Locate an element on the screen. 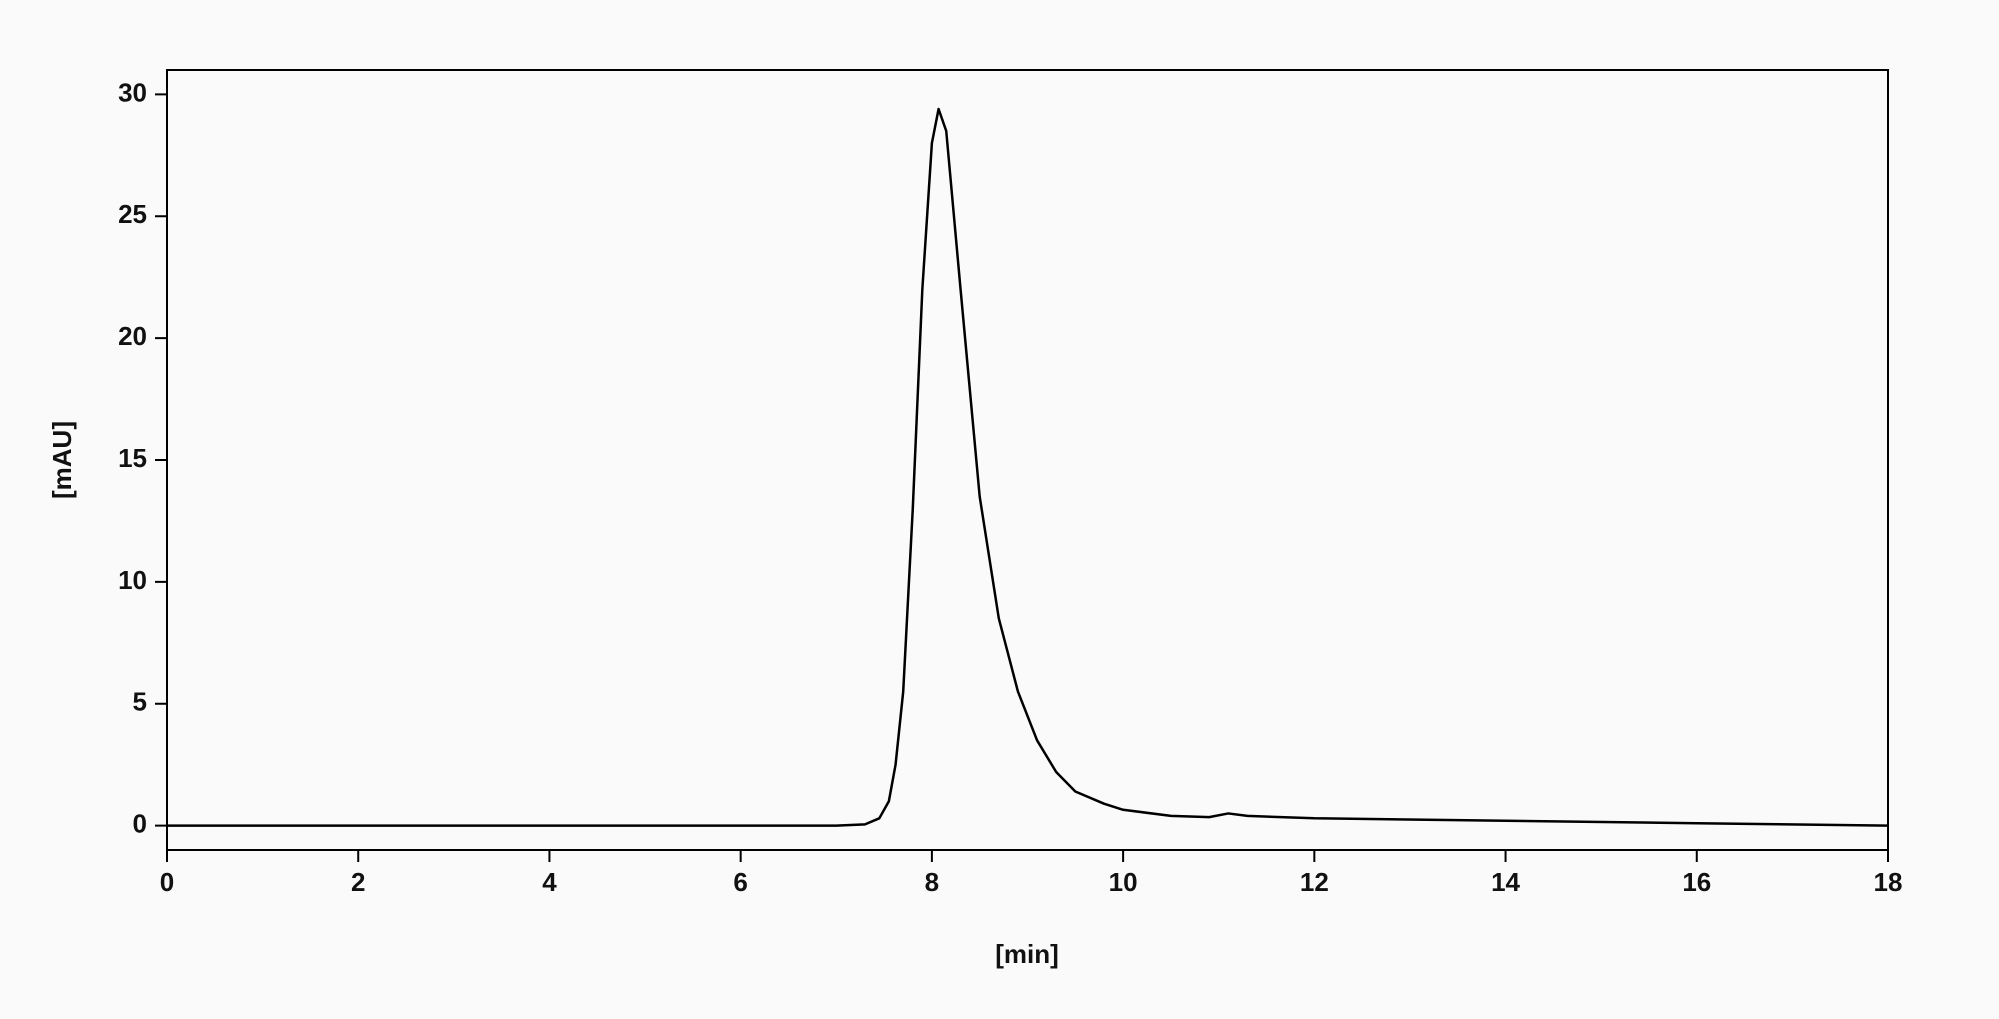 The image size is (1999, 1019). y-tick-label: 30 is located at coordinates (132, 92).